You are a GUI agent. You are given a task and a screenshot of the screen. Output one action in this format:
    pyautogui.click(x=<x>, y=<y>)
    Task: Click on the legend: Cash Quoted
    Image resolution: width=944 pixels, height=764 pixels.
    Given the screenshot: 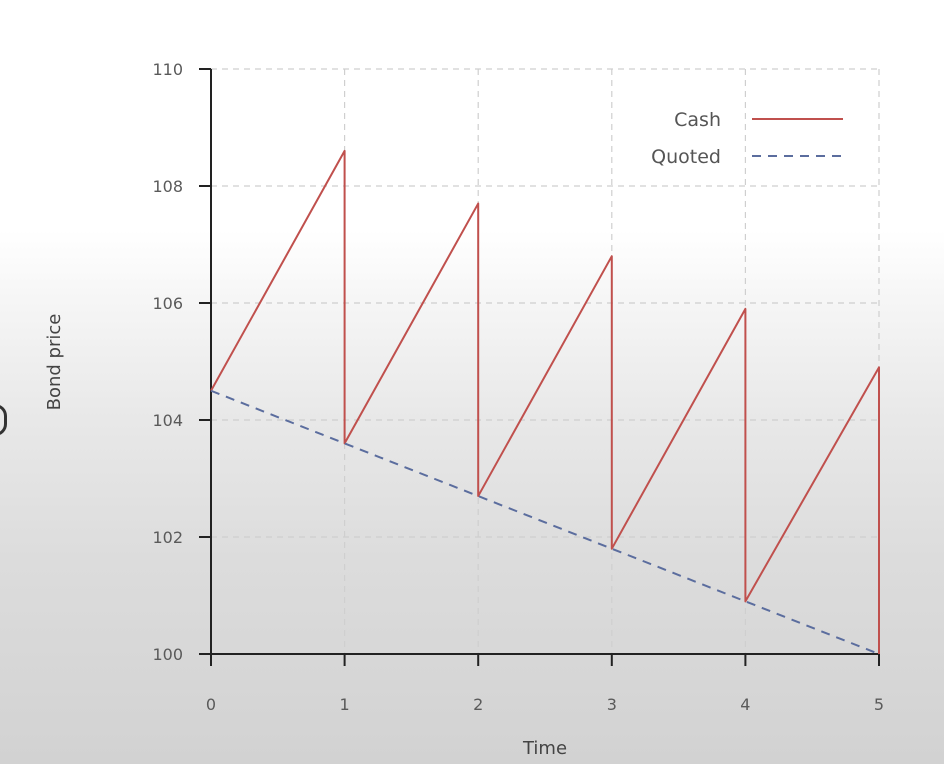 What is the action you would take?
    pyautogui.click(x=747, y=138)
    